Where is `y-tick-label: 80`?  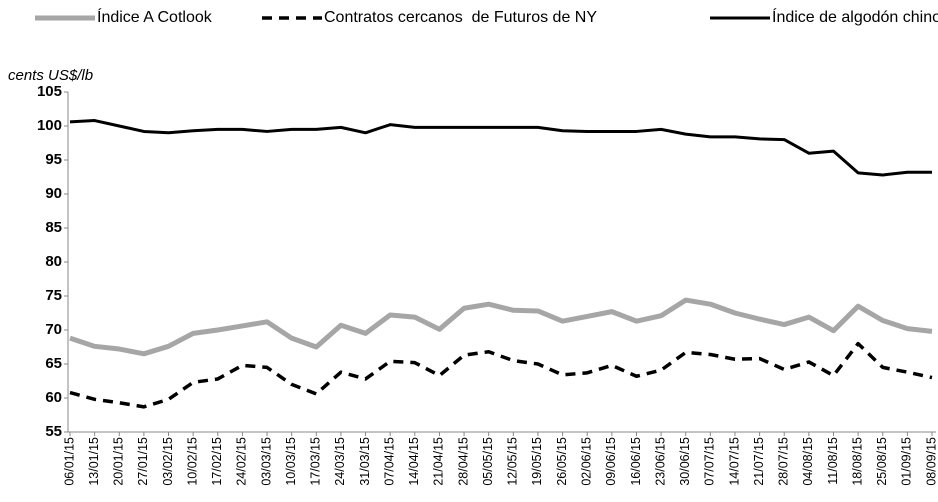
y-tick-label: 80 is located at coordinates (53, 261).